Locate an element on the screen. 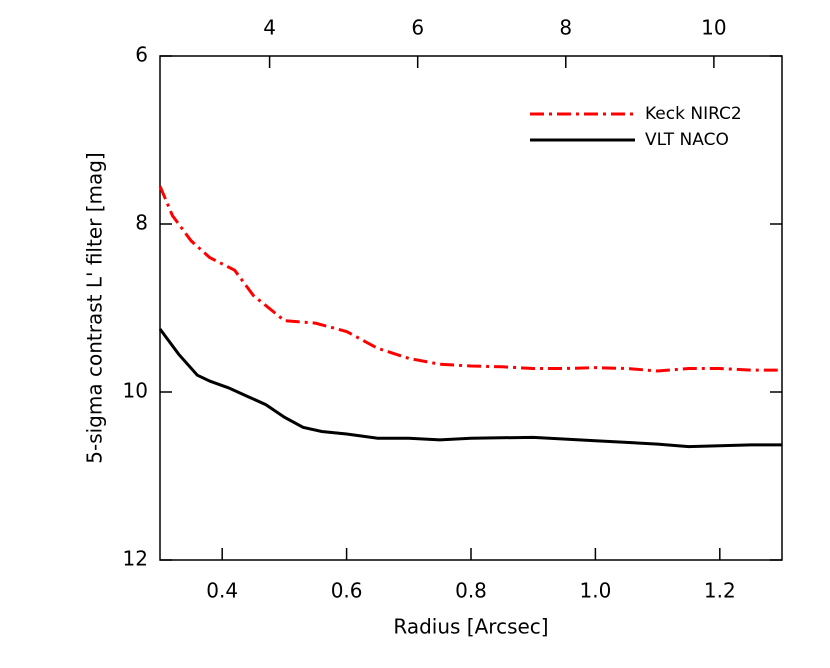  y-axis-label: 5-sigma contrast L' filter [mag] is located at coordinates (95, 307).